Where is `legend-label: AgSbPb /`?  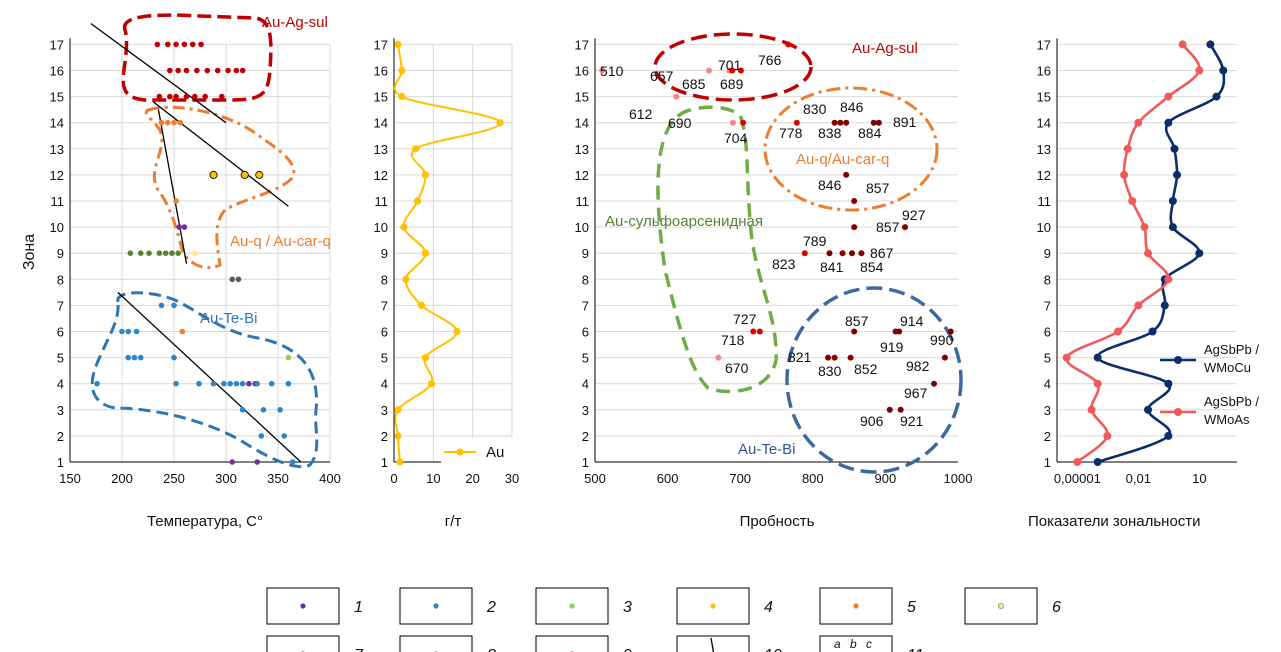 legend-label: AgSbPb / is located at coordinates (1231, 349).